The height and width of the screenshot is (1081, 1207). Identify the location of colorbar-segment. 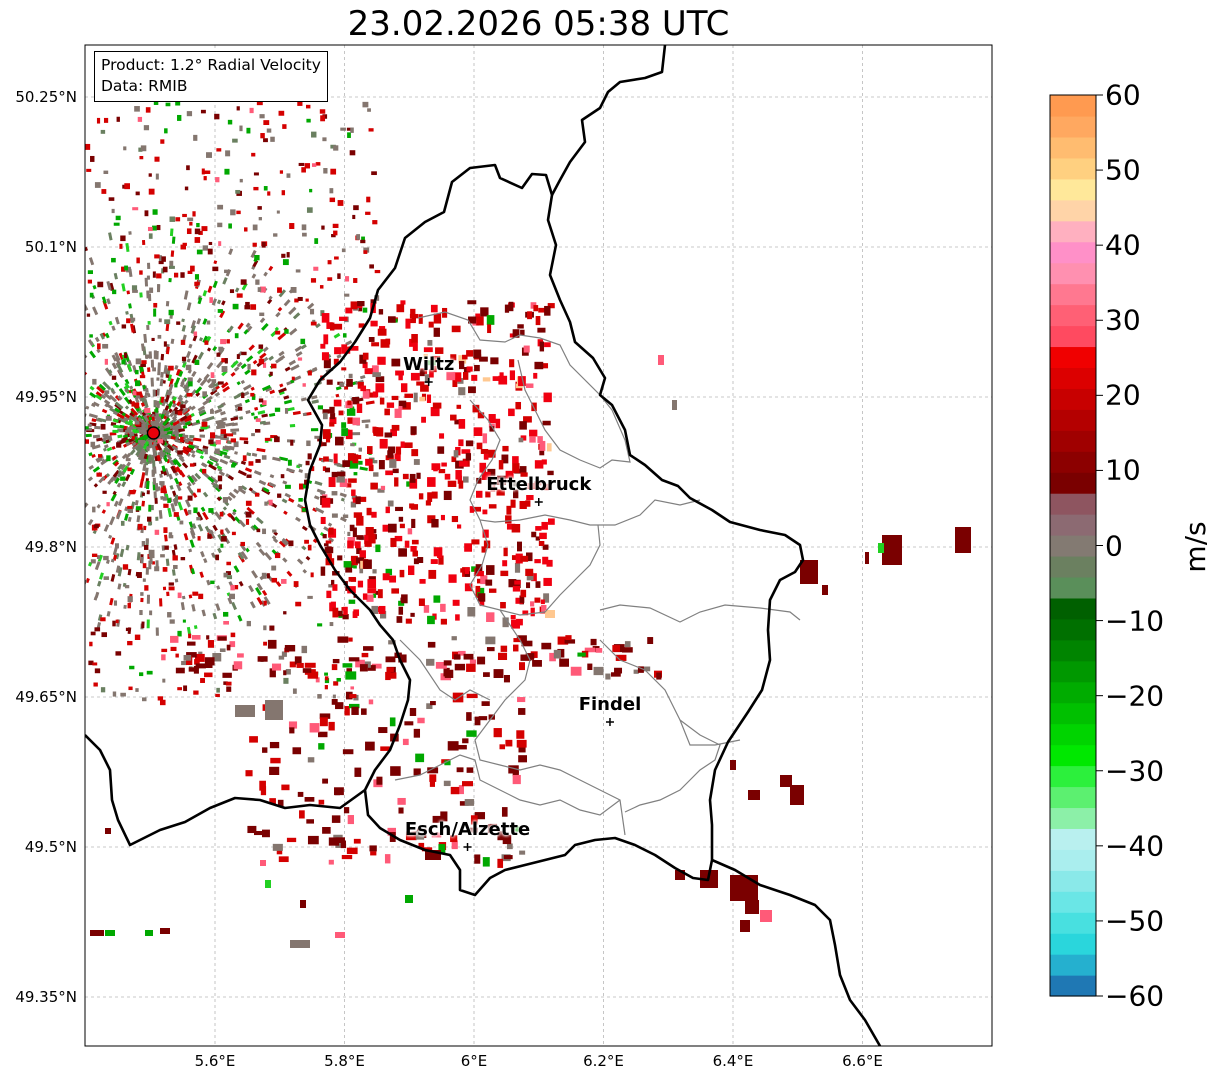
(1073, 734).